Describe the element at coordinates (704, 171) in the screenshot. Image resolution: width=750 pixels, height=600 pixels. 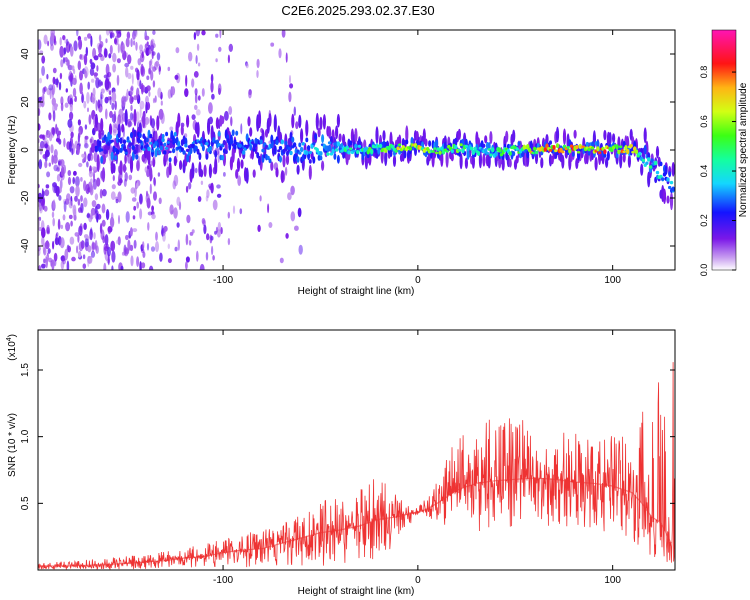
I see `colorbar-tick-label: 0.4` at that location.